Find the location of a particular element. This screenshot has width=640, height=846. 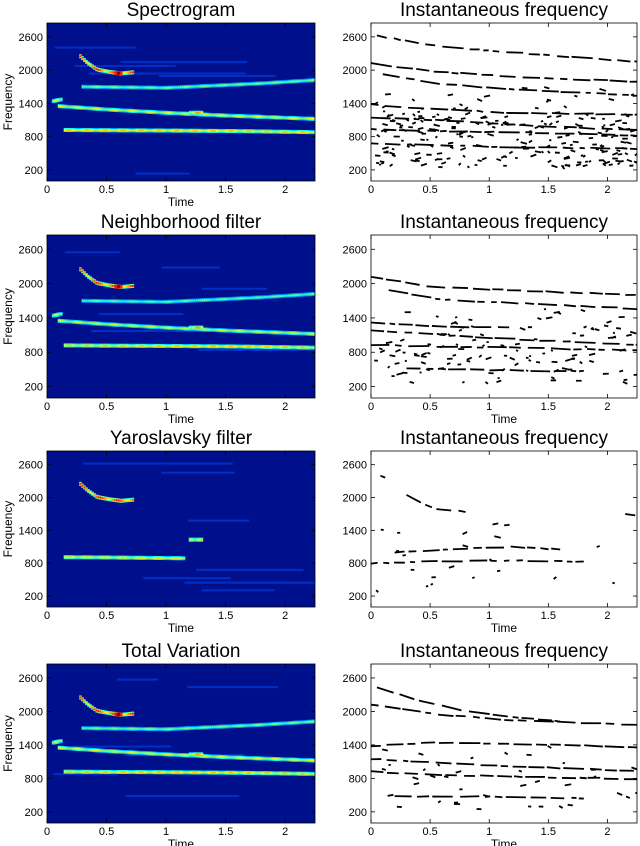

heatmap-band is located at coordinates (198, 472).